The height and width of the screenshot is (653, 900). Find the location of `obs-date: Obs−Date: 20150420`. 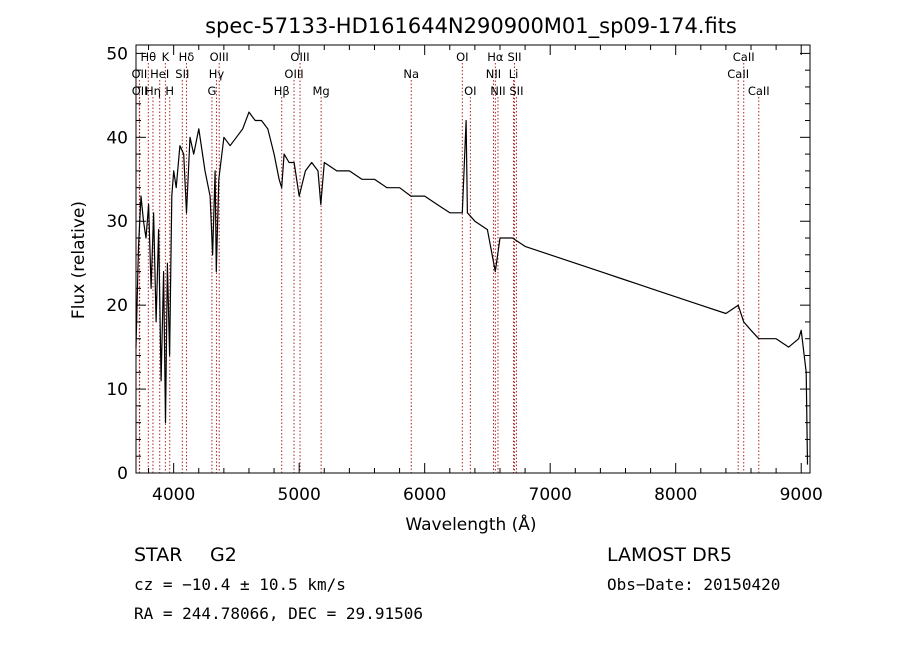

obs-date: Obs−Date: 20150420 is located at coordinates (693, 584).